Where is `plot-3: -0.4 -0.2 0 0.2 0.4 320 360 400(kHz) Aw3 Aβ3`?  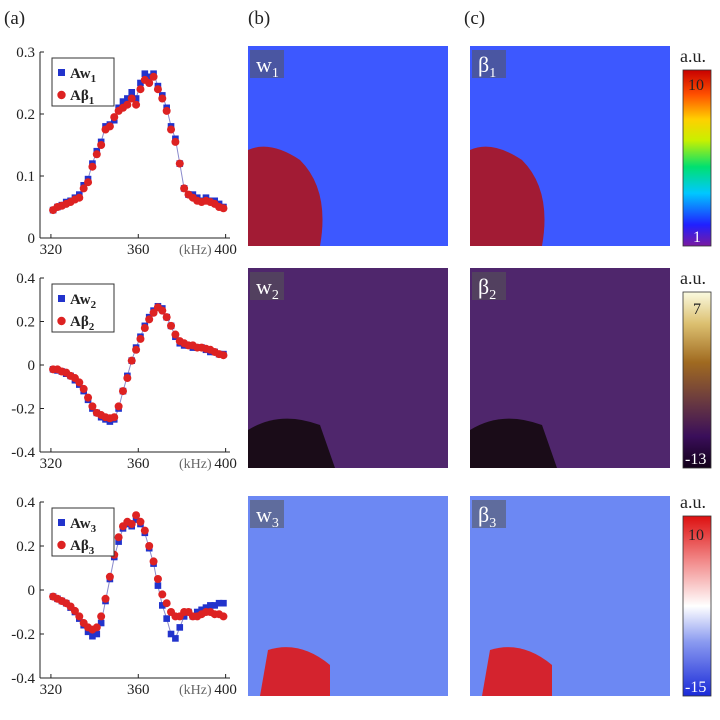
plot-3: -0.4 -0.2 0 0.2 0.4 320 360 400(kHz) Aw3 Aβ3 is located at coordinates (124, 596).